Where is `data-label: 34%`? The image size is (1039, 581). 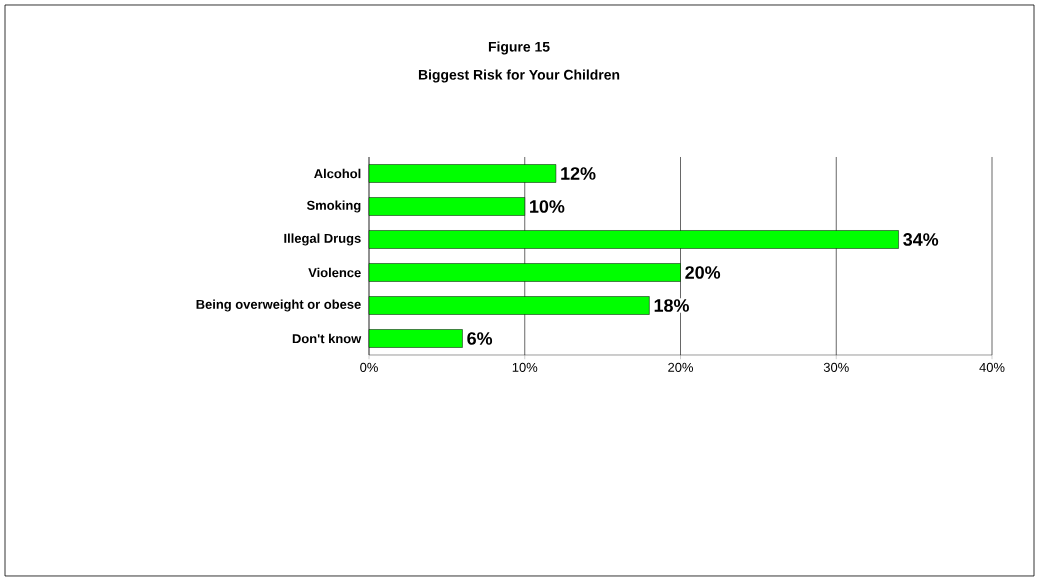
data-label: 34% is located at coordinates (921, 239).